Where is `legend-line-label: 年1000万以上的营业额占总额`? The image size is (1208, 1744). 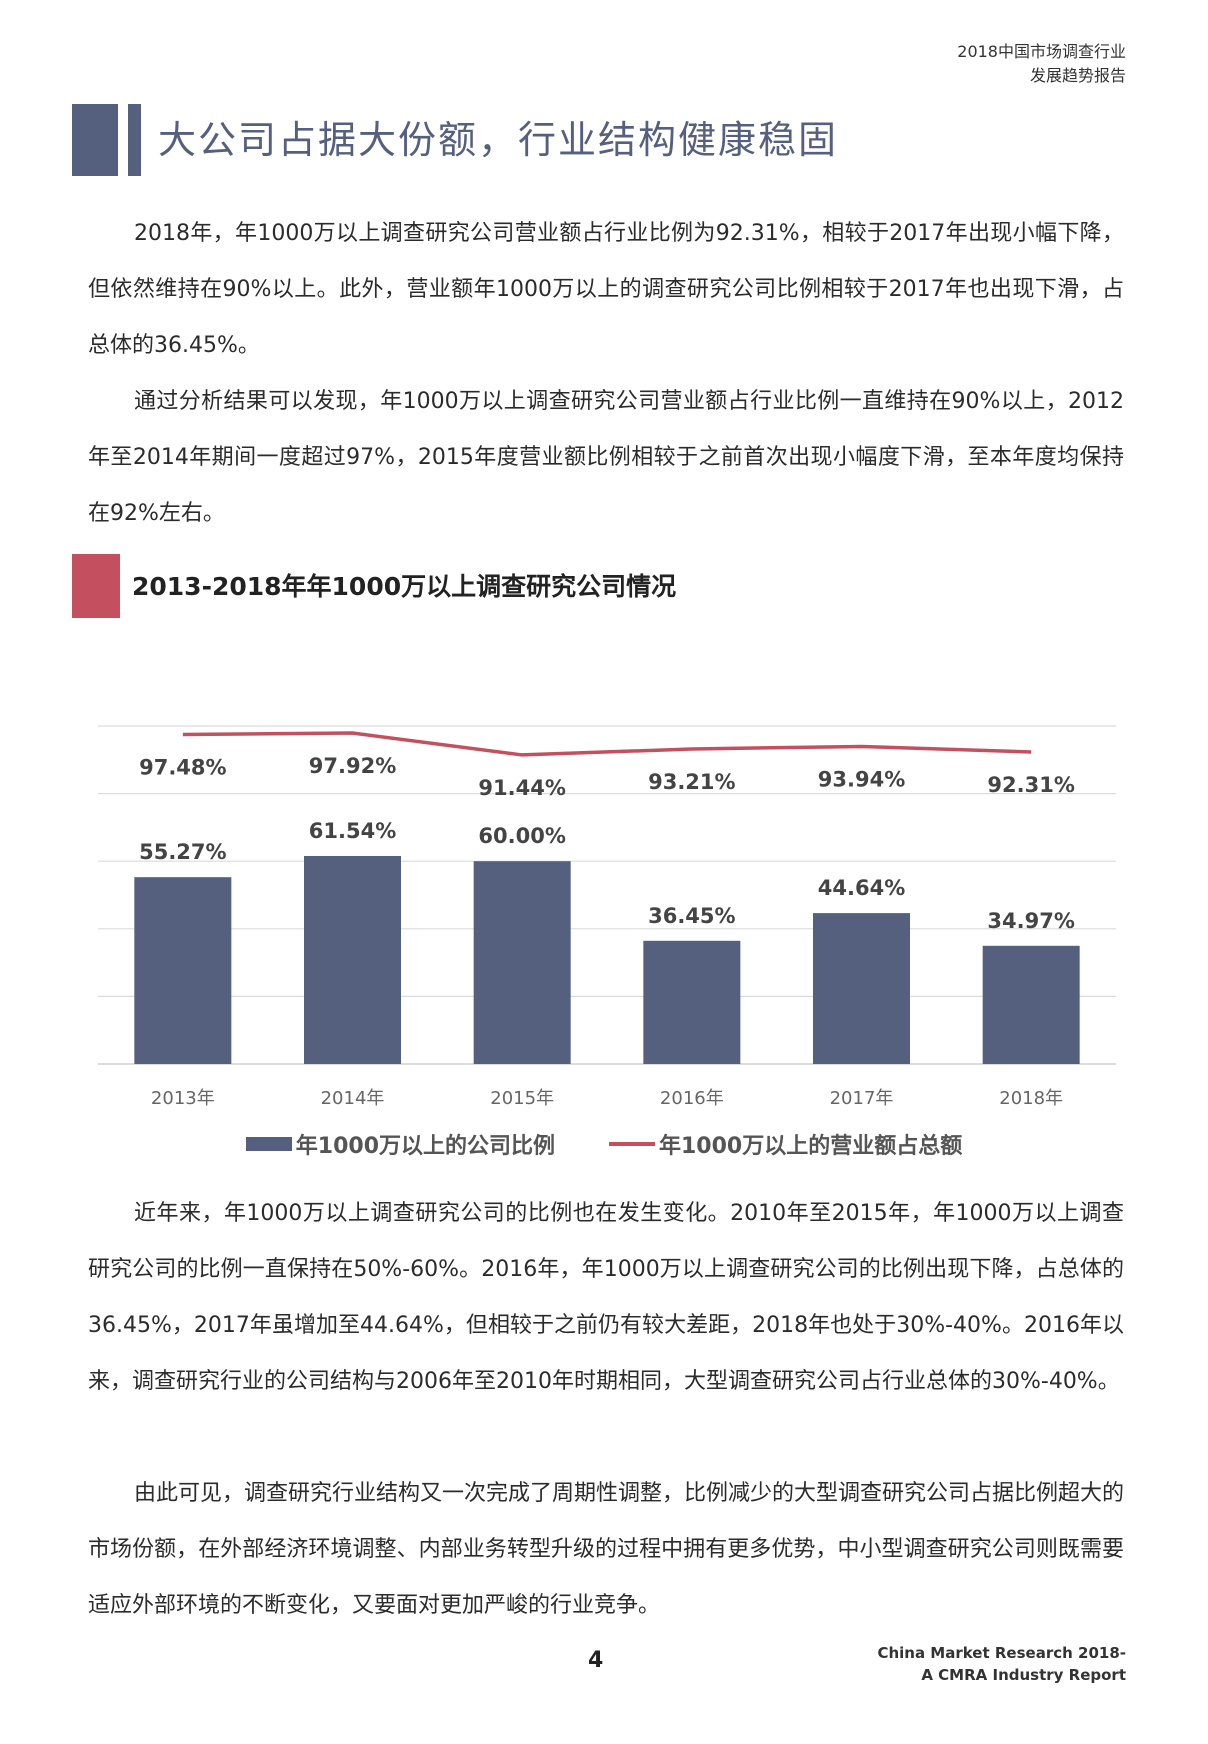
legend-line-label: 年1000万以上的营业额占总额 is located at coordinates (811, 1146).